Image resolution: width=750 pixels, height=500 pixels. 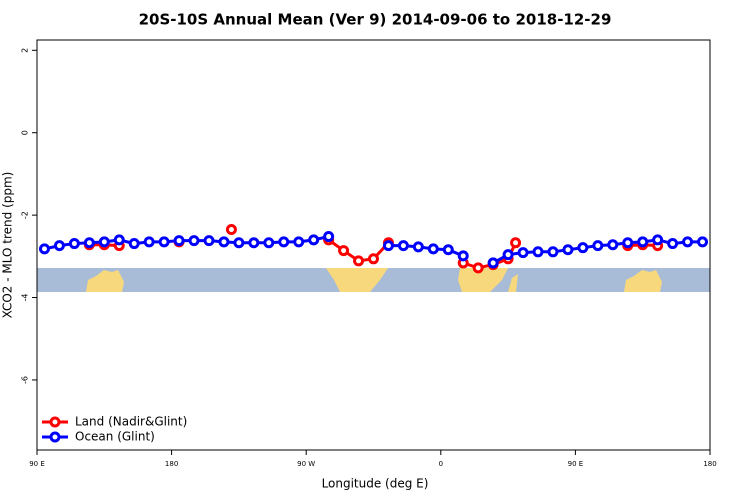 What do you see at coordinates (375, 484) in the screenshot?
I see `x-axis-label: Longitude (deg E)` at bounding box center [375, 484].